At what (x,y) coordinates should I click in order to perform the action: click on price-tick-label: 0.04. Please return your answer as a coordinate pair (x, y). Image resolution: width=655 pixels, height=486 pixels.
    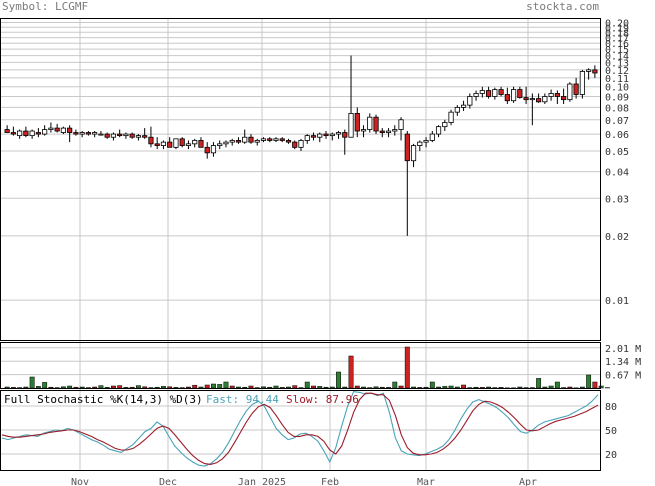
    Looking at the image, I should click on (617, 173).